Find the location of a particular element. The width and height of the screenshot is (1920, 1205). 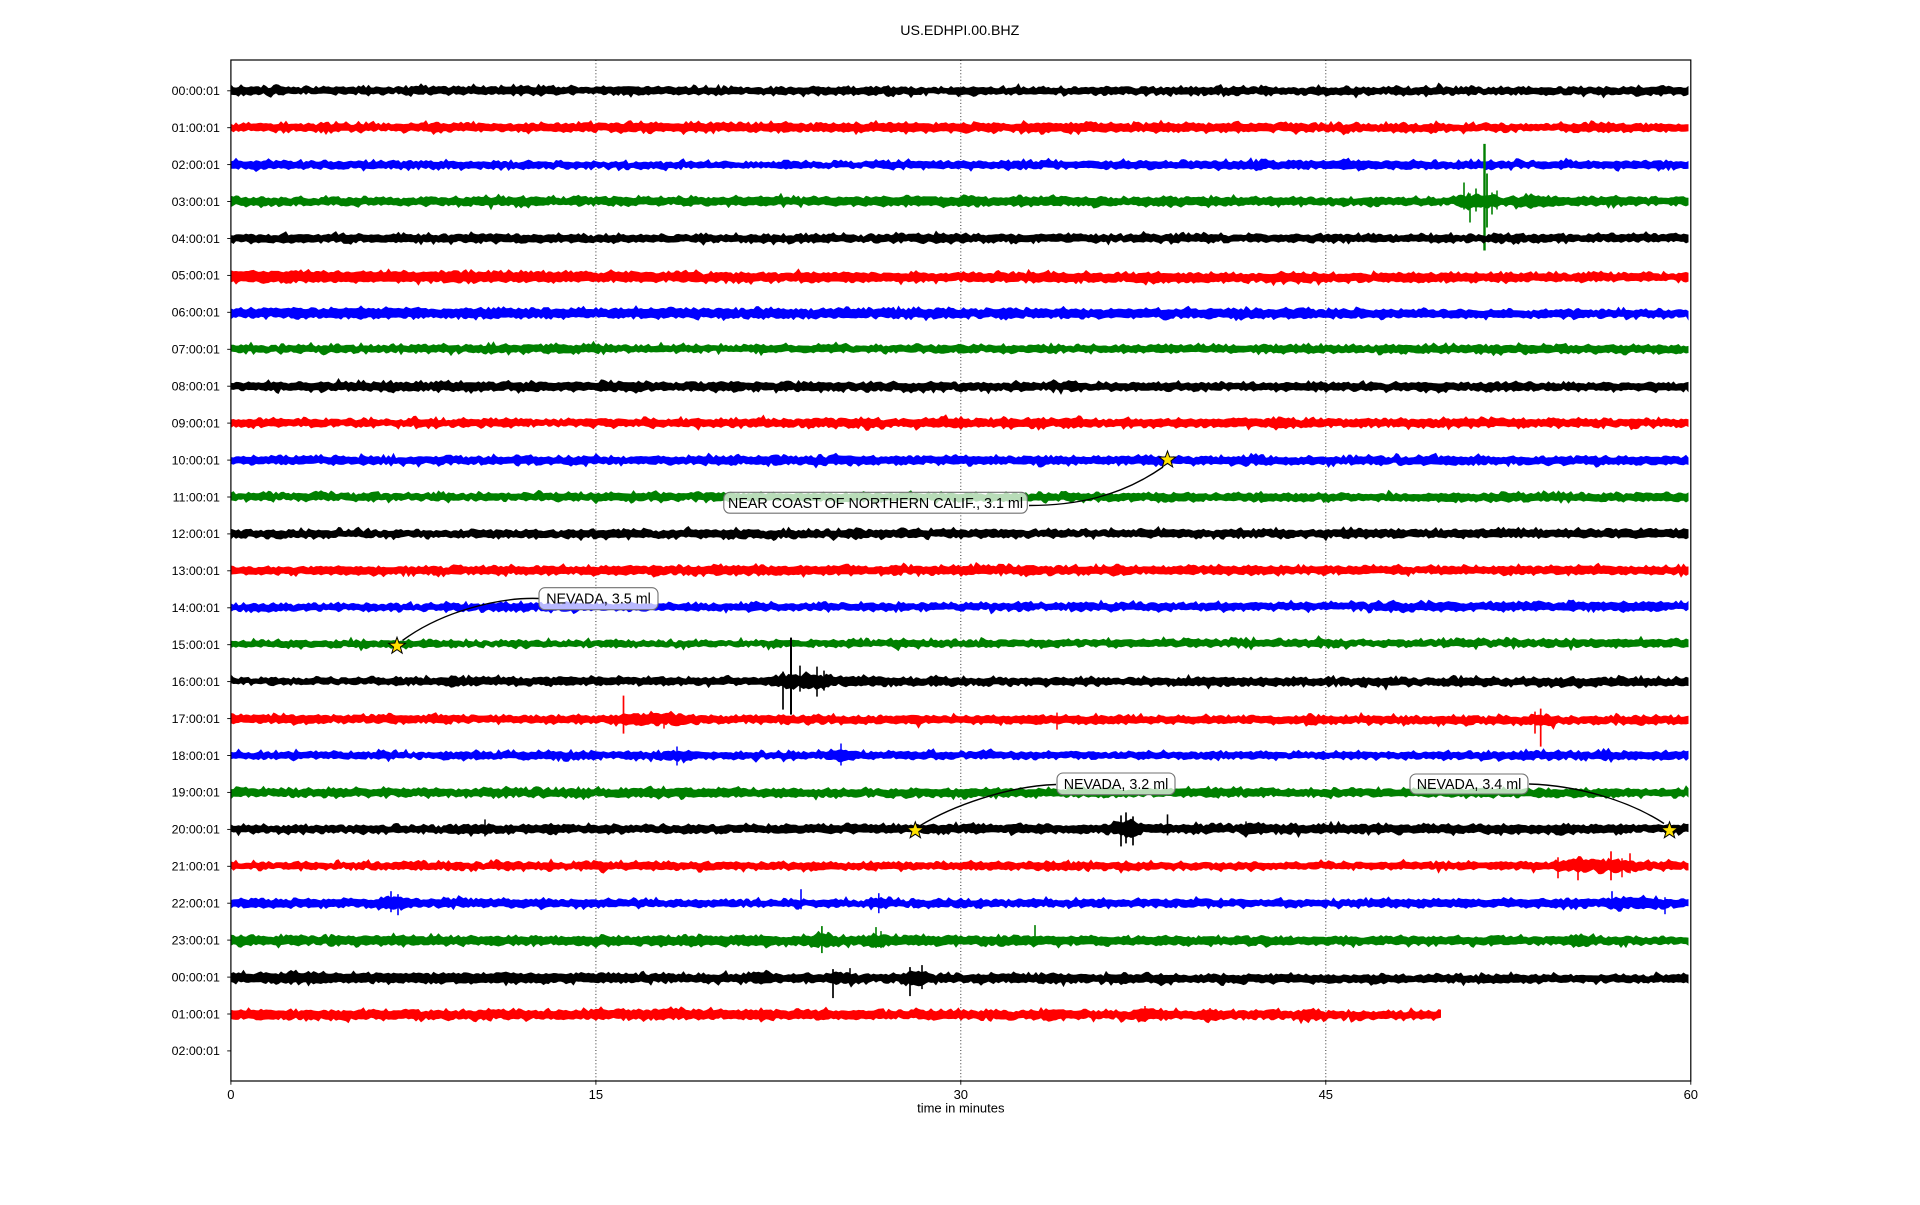

svg-text: 23:00:01 is located at coordinates (196, 940).